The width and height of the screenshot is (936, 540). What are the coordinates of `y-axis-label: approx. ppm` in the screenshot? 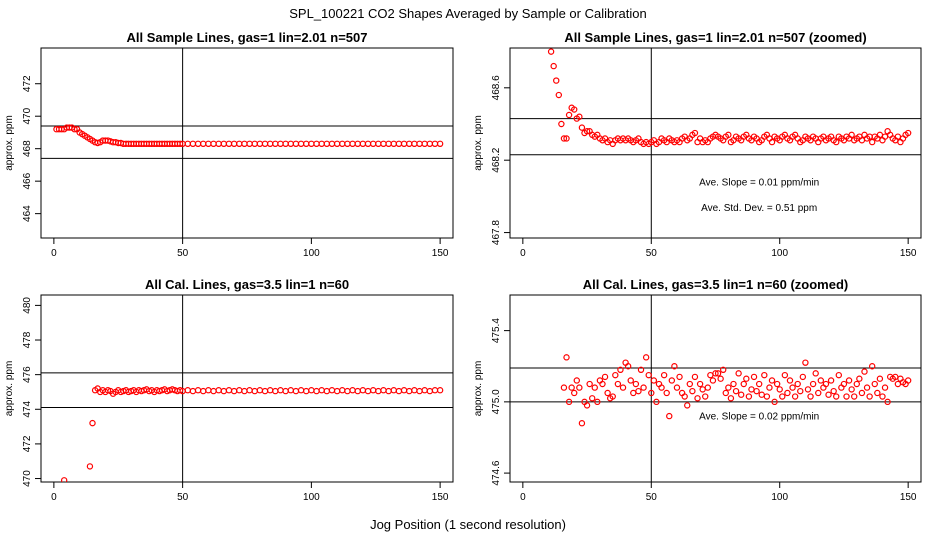 It's located at (9, 389).